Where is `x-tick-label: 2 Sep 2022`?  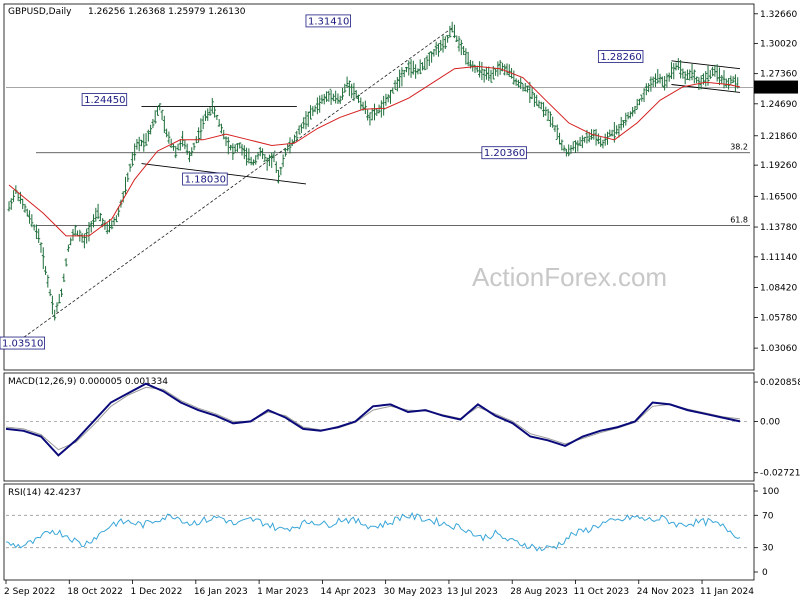
x-tick-label: 2 Sep 2022 is located at coordinates (29, 592).